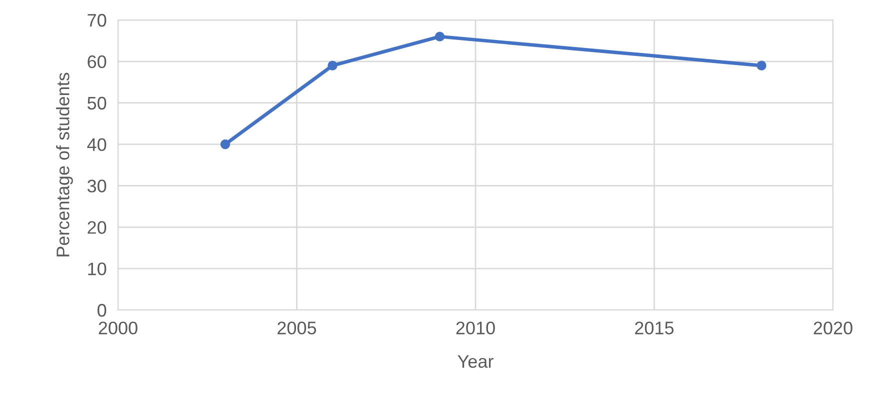 This screenshot has height=411, width=872. I want to click on x-tick-label: 2010, so click(475, 328).